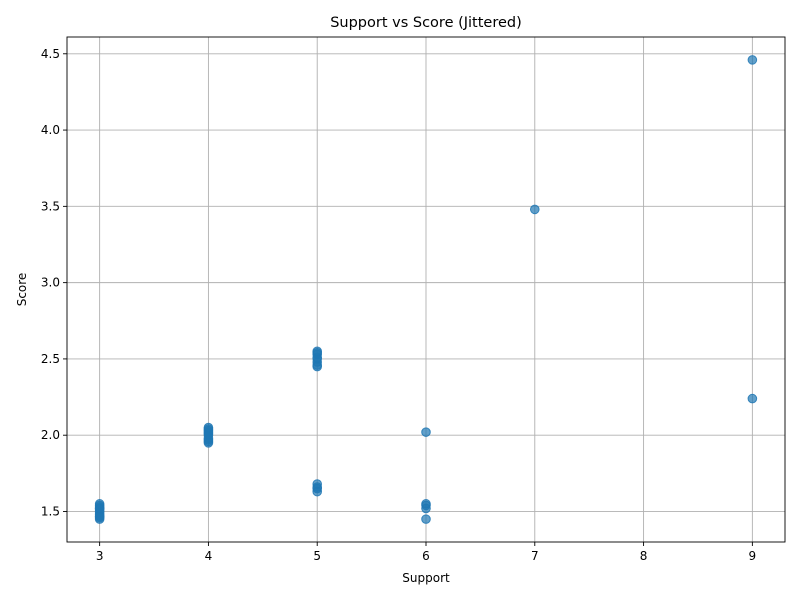 The height and width of the screenshot is (600, 800). I want to click on x-tick-label: 8, so click(644, 556).